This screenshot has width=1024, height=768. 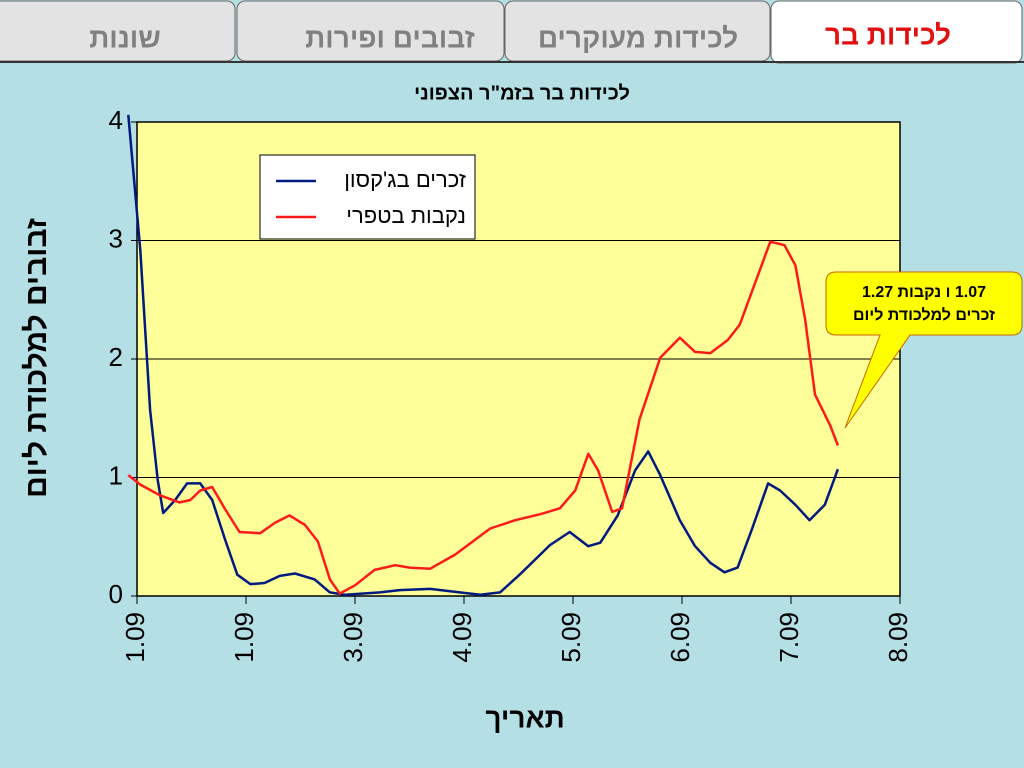 I want to click on y-tick-label: 4, so click(x=116, y=120).